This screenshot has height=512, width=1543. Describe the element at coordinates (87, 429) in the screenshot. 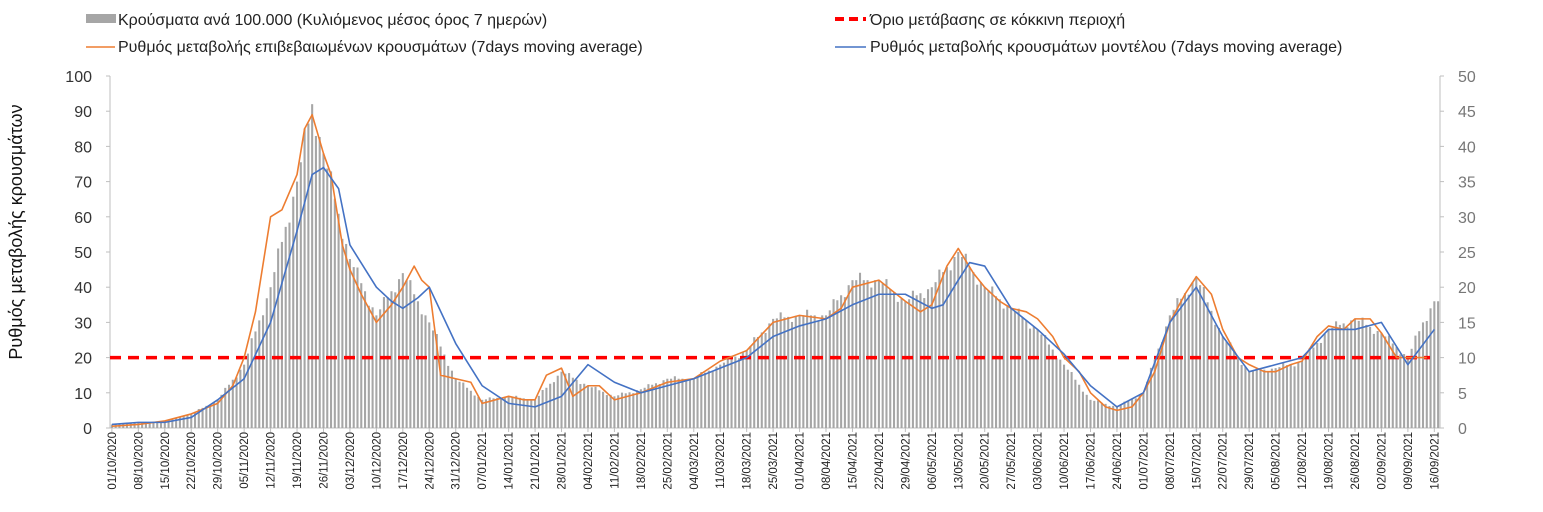

I see `left-tick-label: 0` at that location.